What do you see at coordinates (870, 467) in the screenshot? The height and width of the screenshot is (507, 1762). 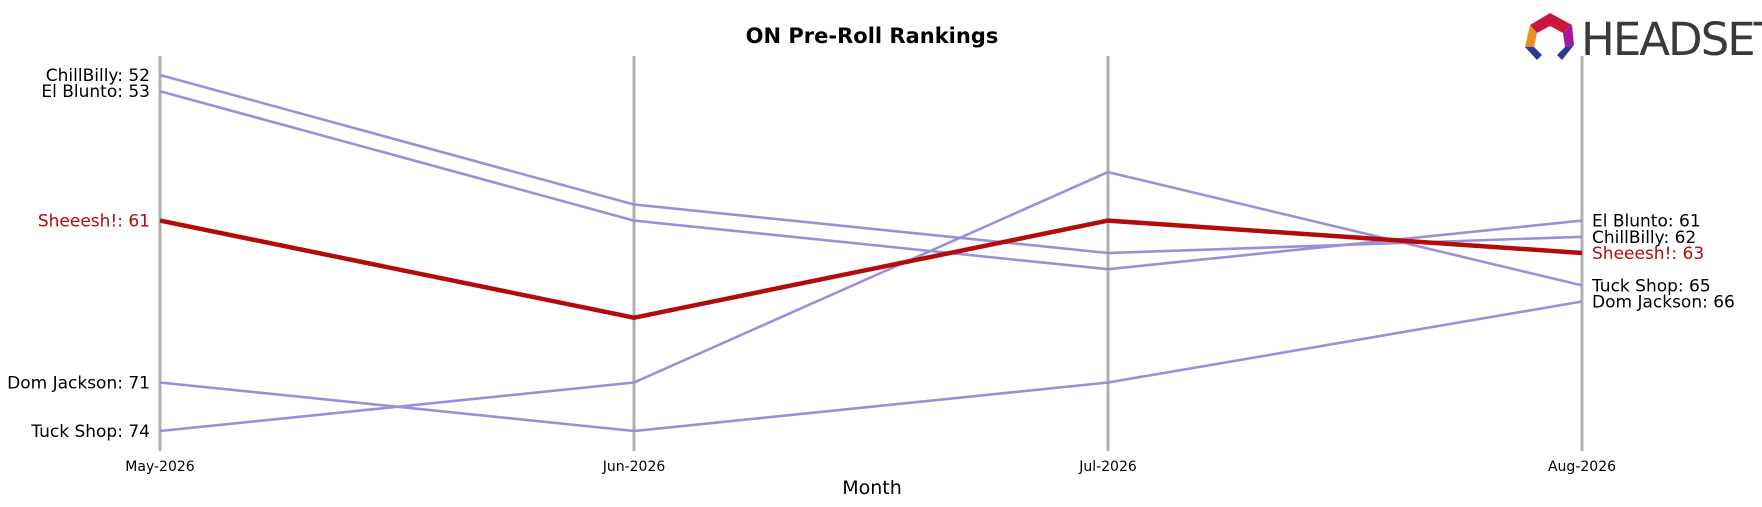 I see `x-tick-labels: May-2026 Jun-2026 Jul-2026 Aug-2026` at bounding box center [870, 467].